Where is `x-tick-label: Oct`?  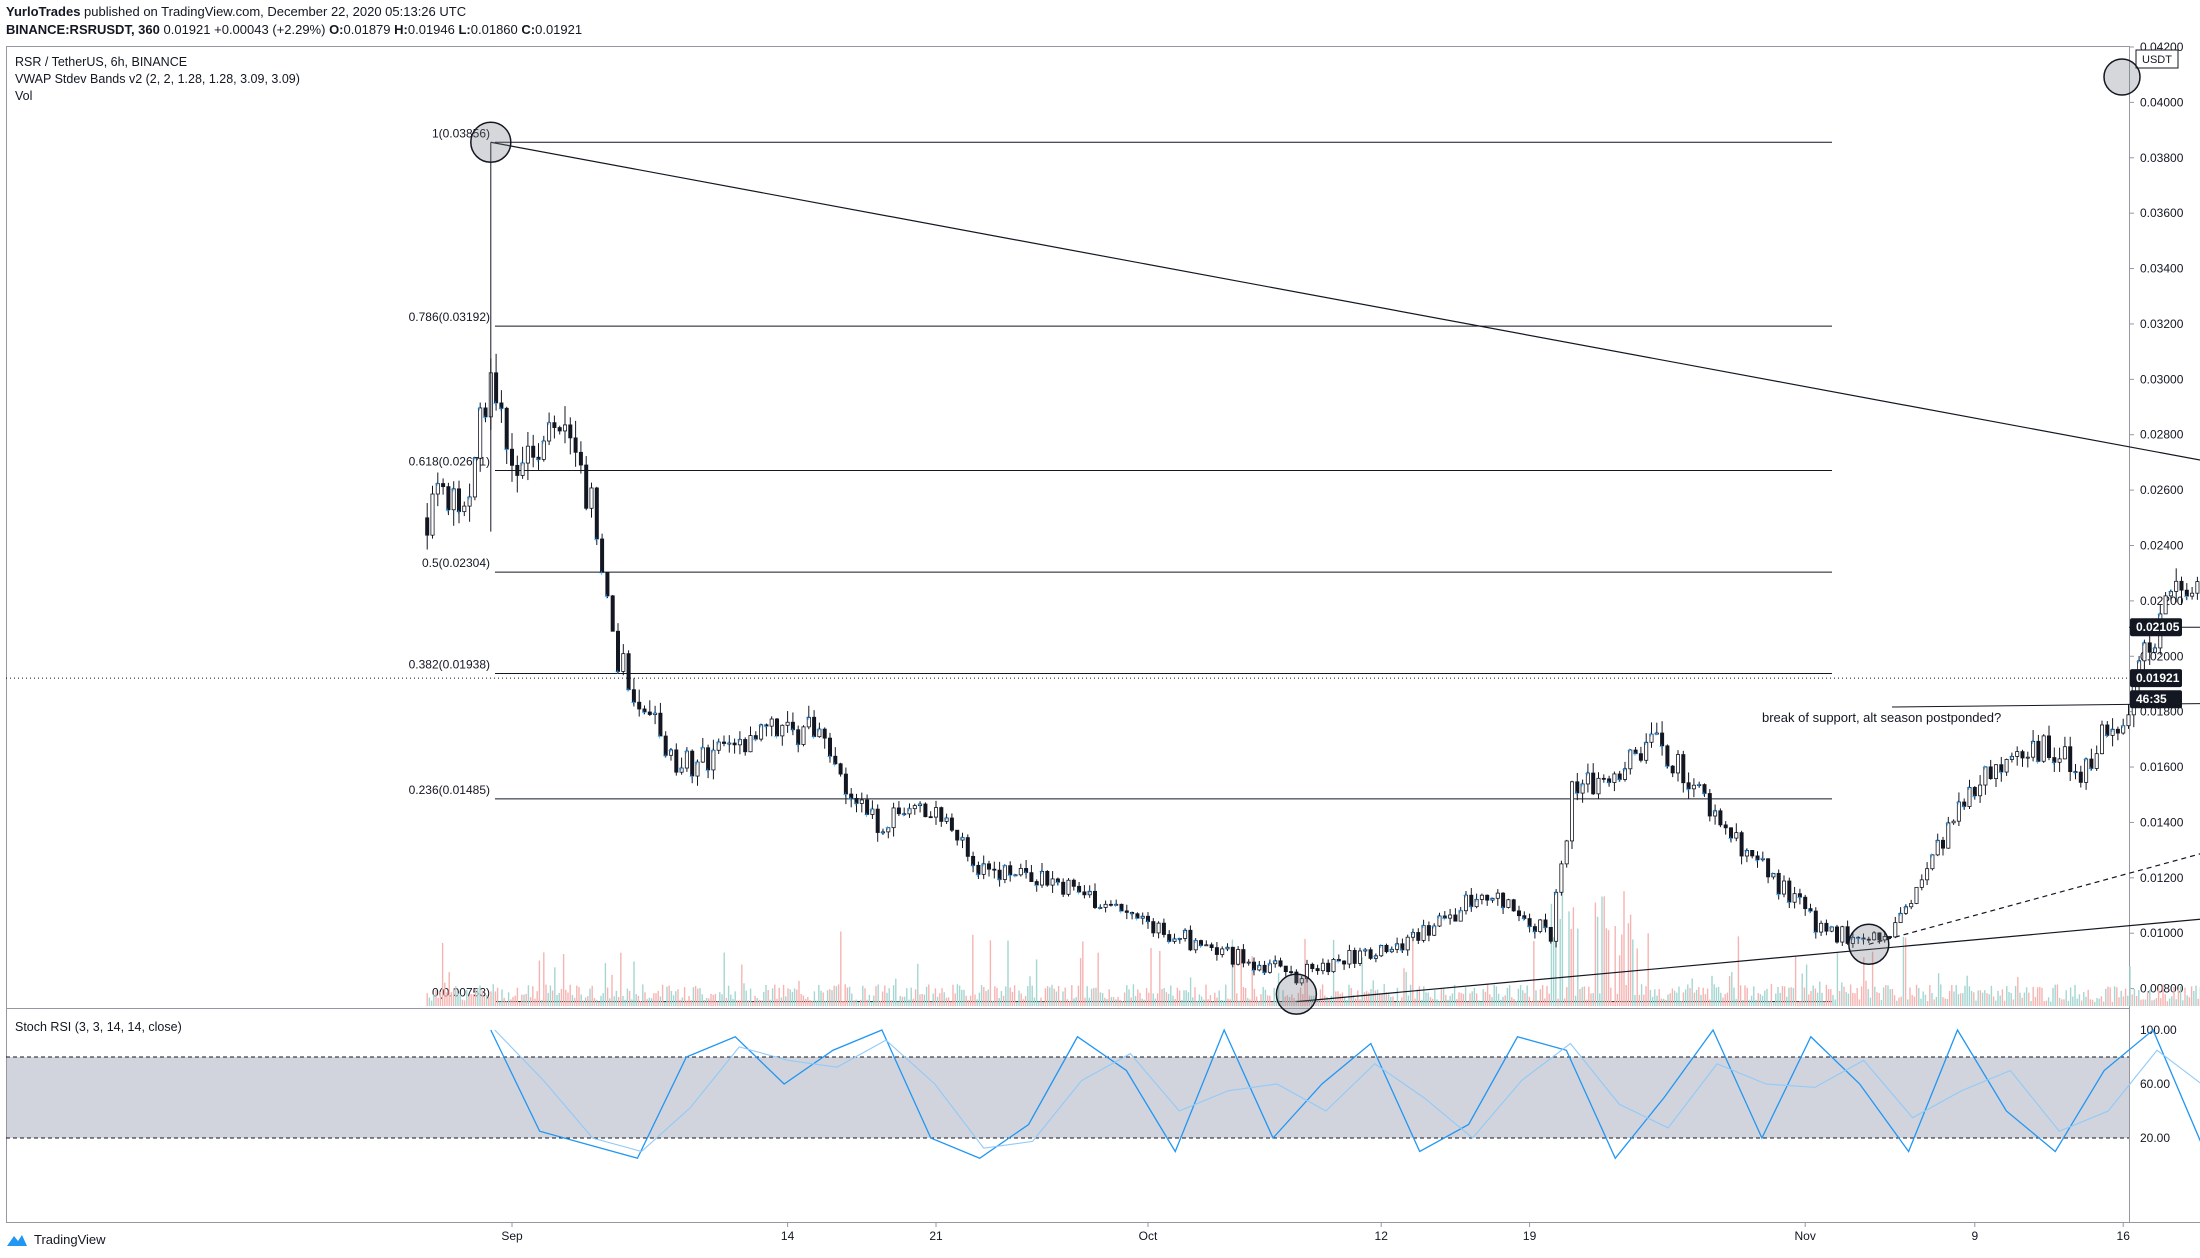 x-tick-label: Oct is located at coordinates (1148, 1236).